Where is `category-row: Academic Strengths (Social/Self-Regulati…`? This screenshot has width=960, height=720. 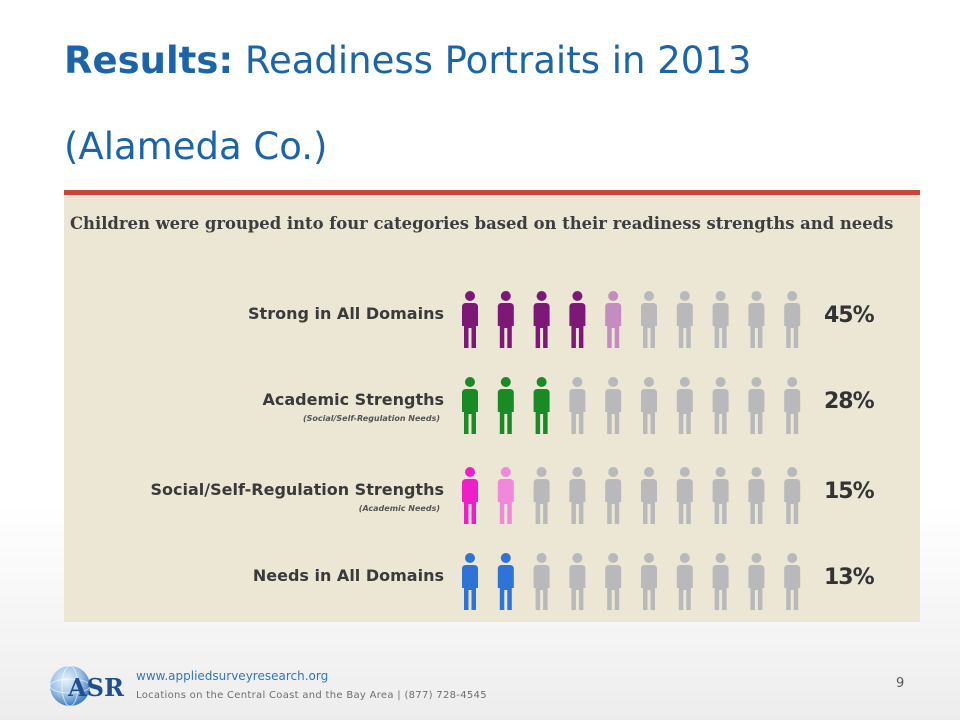 category-row: Academic Strengths (Social/Self-Regulati… is located at coordinates (492, 411).